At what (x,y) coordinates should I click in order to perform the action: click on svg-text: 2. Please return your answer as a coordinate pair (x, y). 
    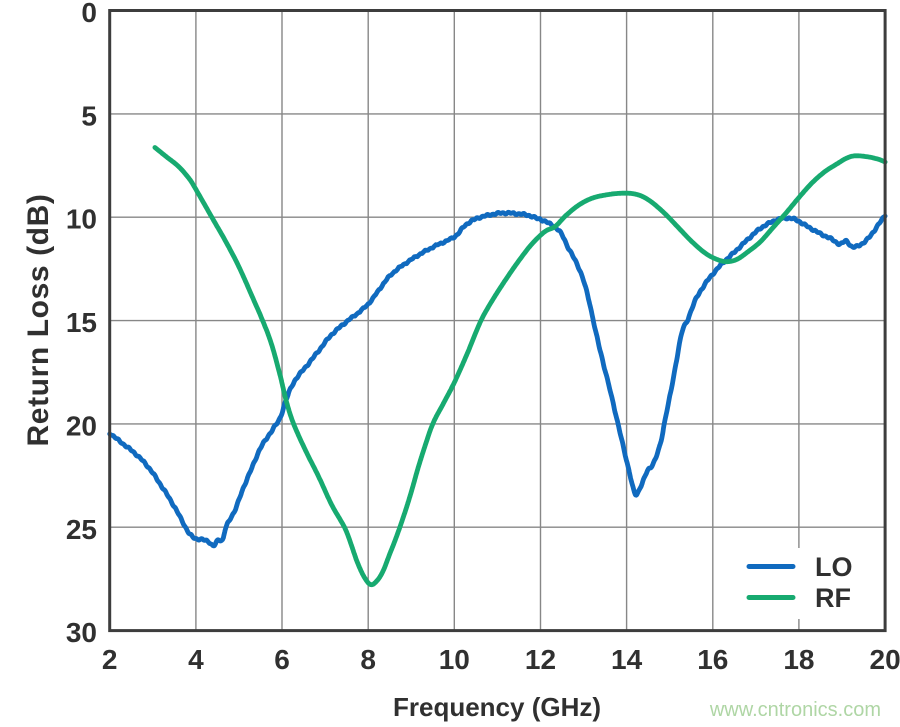
    Looking at the image, I should click on (110, 659).